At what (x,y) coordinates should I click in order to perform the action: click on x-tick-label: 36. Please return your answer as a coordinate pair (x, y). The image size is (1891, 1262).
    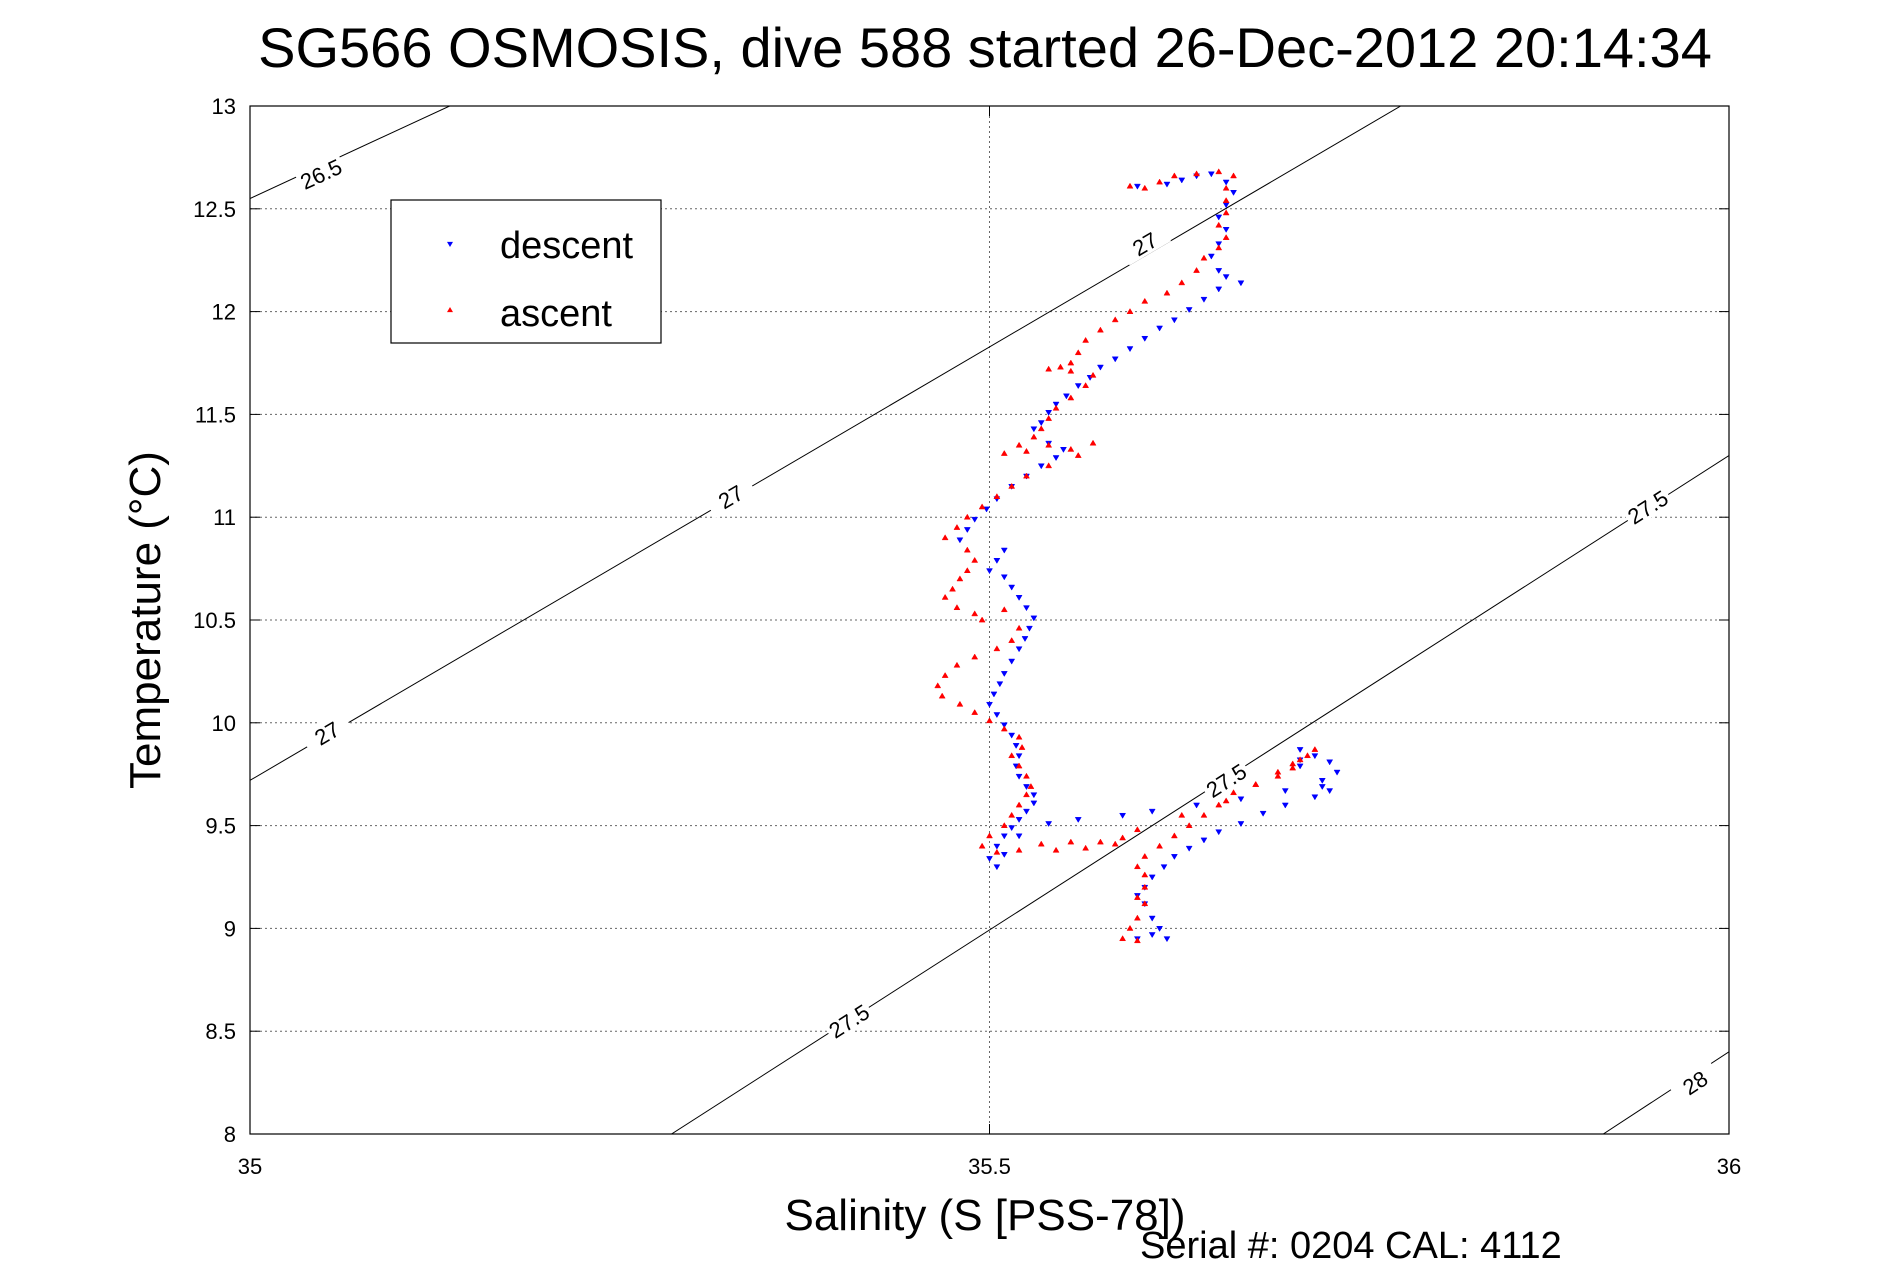
    Looking at the image, I should click on (1729, 1166).